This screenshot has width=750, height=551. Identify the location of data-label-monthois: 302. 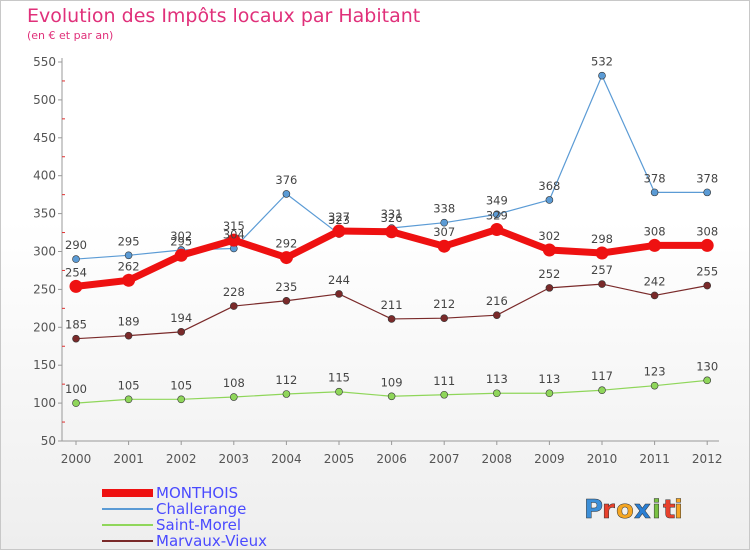
(549, 236).